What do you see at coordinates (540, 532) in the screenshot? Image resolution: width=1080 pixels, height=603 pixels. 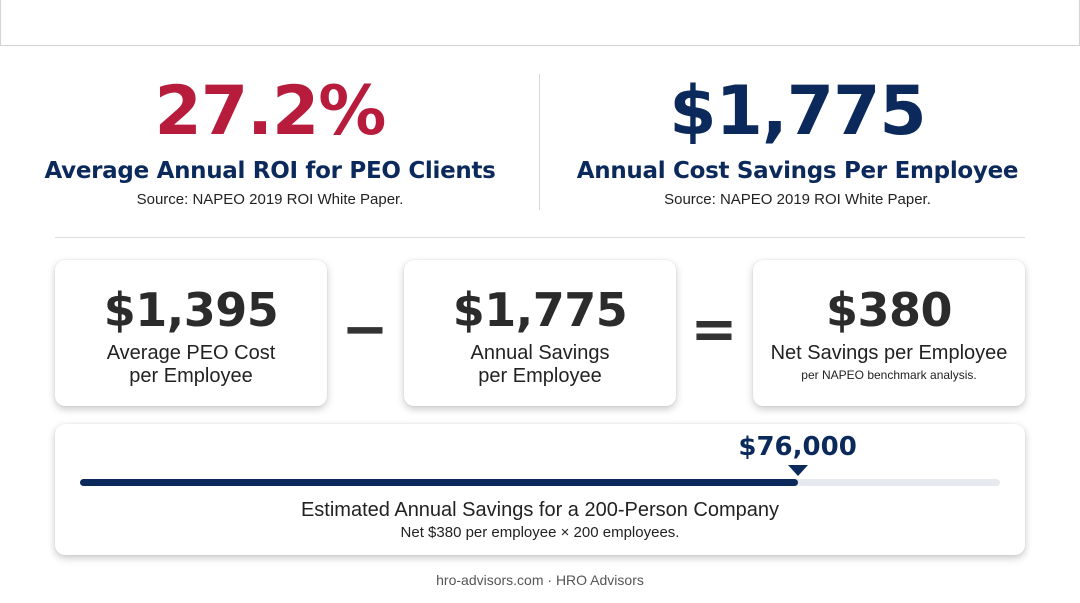 I see `estimated-savings-note: Net $380 per employee × 200 employees.` at bounding box center [540, 532].